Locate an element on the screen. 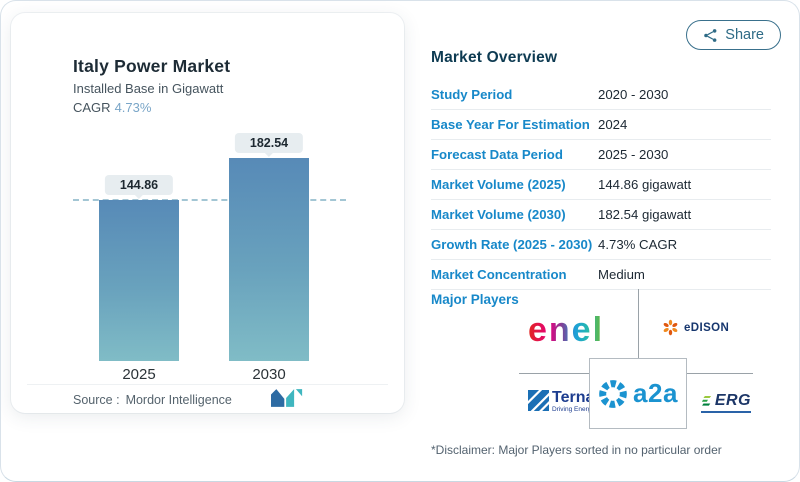 Image resolution: width=800 pixels, height=482 pixels. row-label: Market Volume (2030) is located at coordinates (498, 214).